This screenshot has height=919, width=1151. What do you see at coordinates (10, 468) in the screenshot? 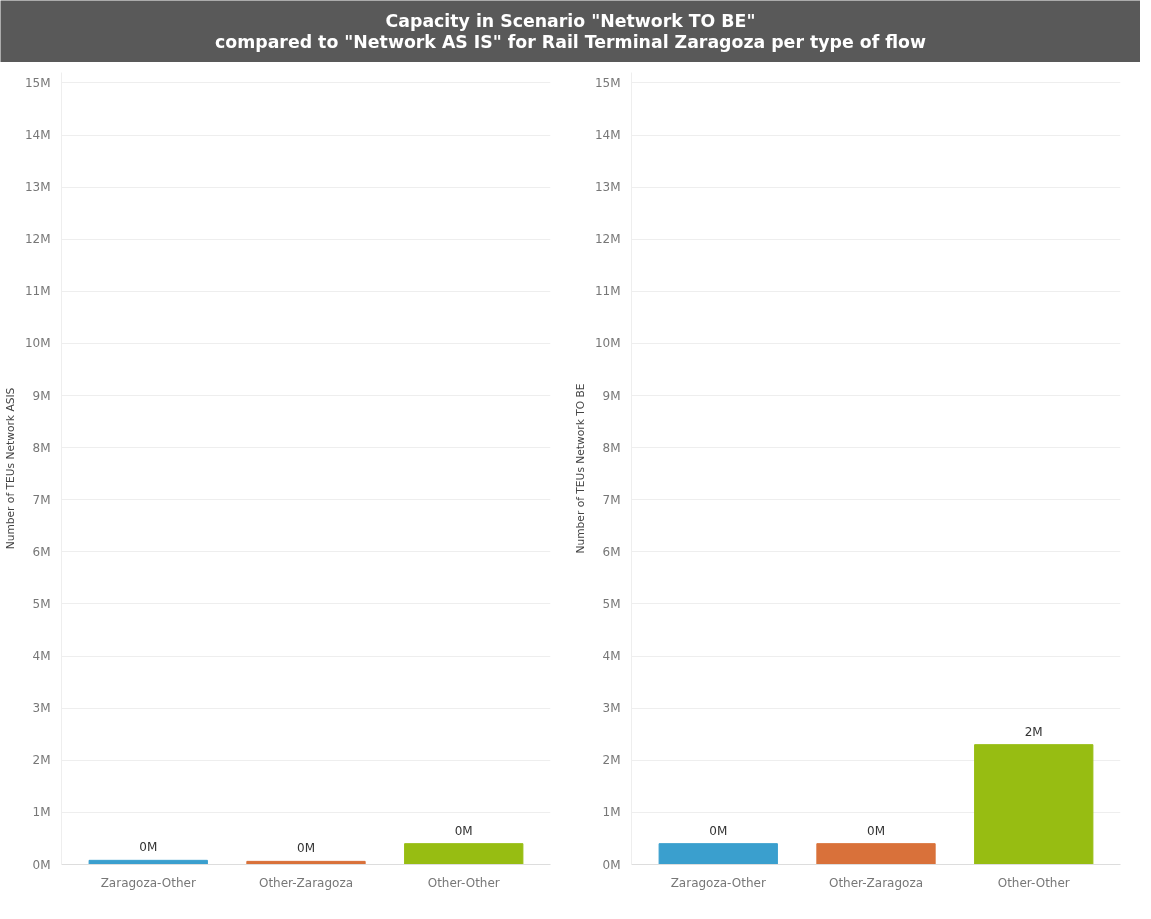
I see `y-axis-title: Number of TEUs Network ASIS` at bounding box center [10, 468].